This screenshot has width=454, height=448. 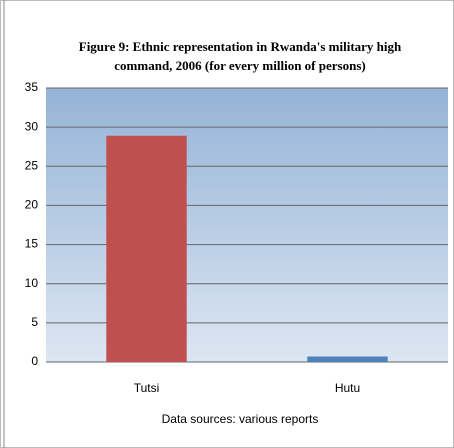 What do you see at coordinates (147, 388) in the screenshot?
I see `x-tick-label: Tutsi` at bounding box center [147, 388].